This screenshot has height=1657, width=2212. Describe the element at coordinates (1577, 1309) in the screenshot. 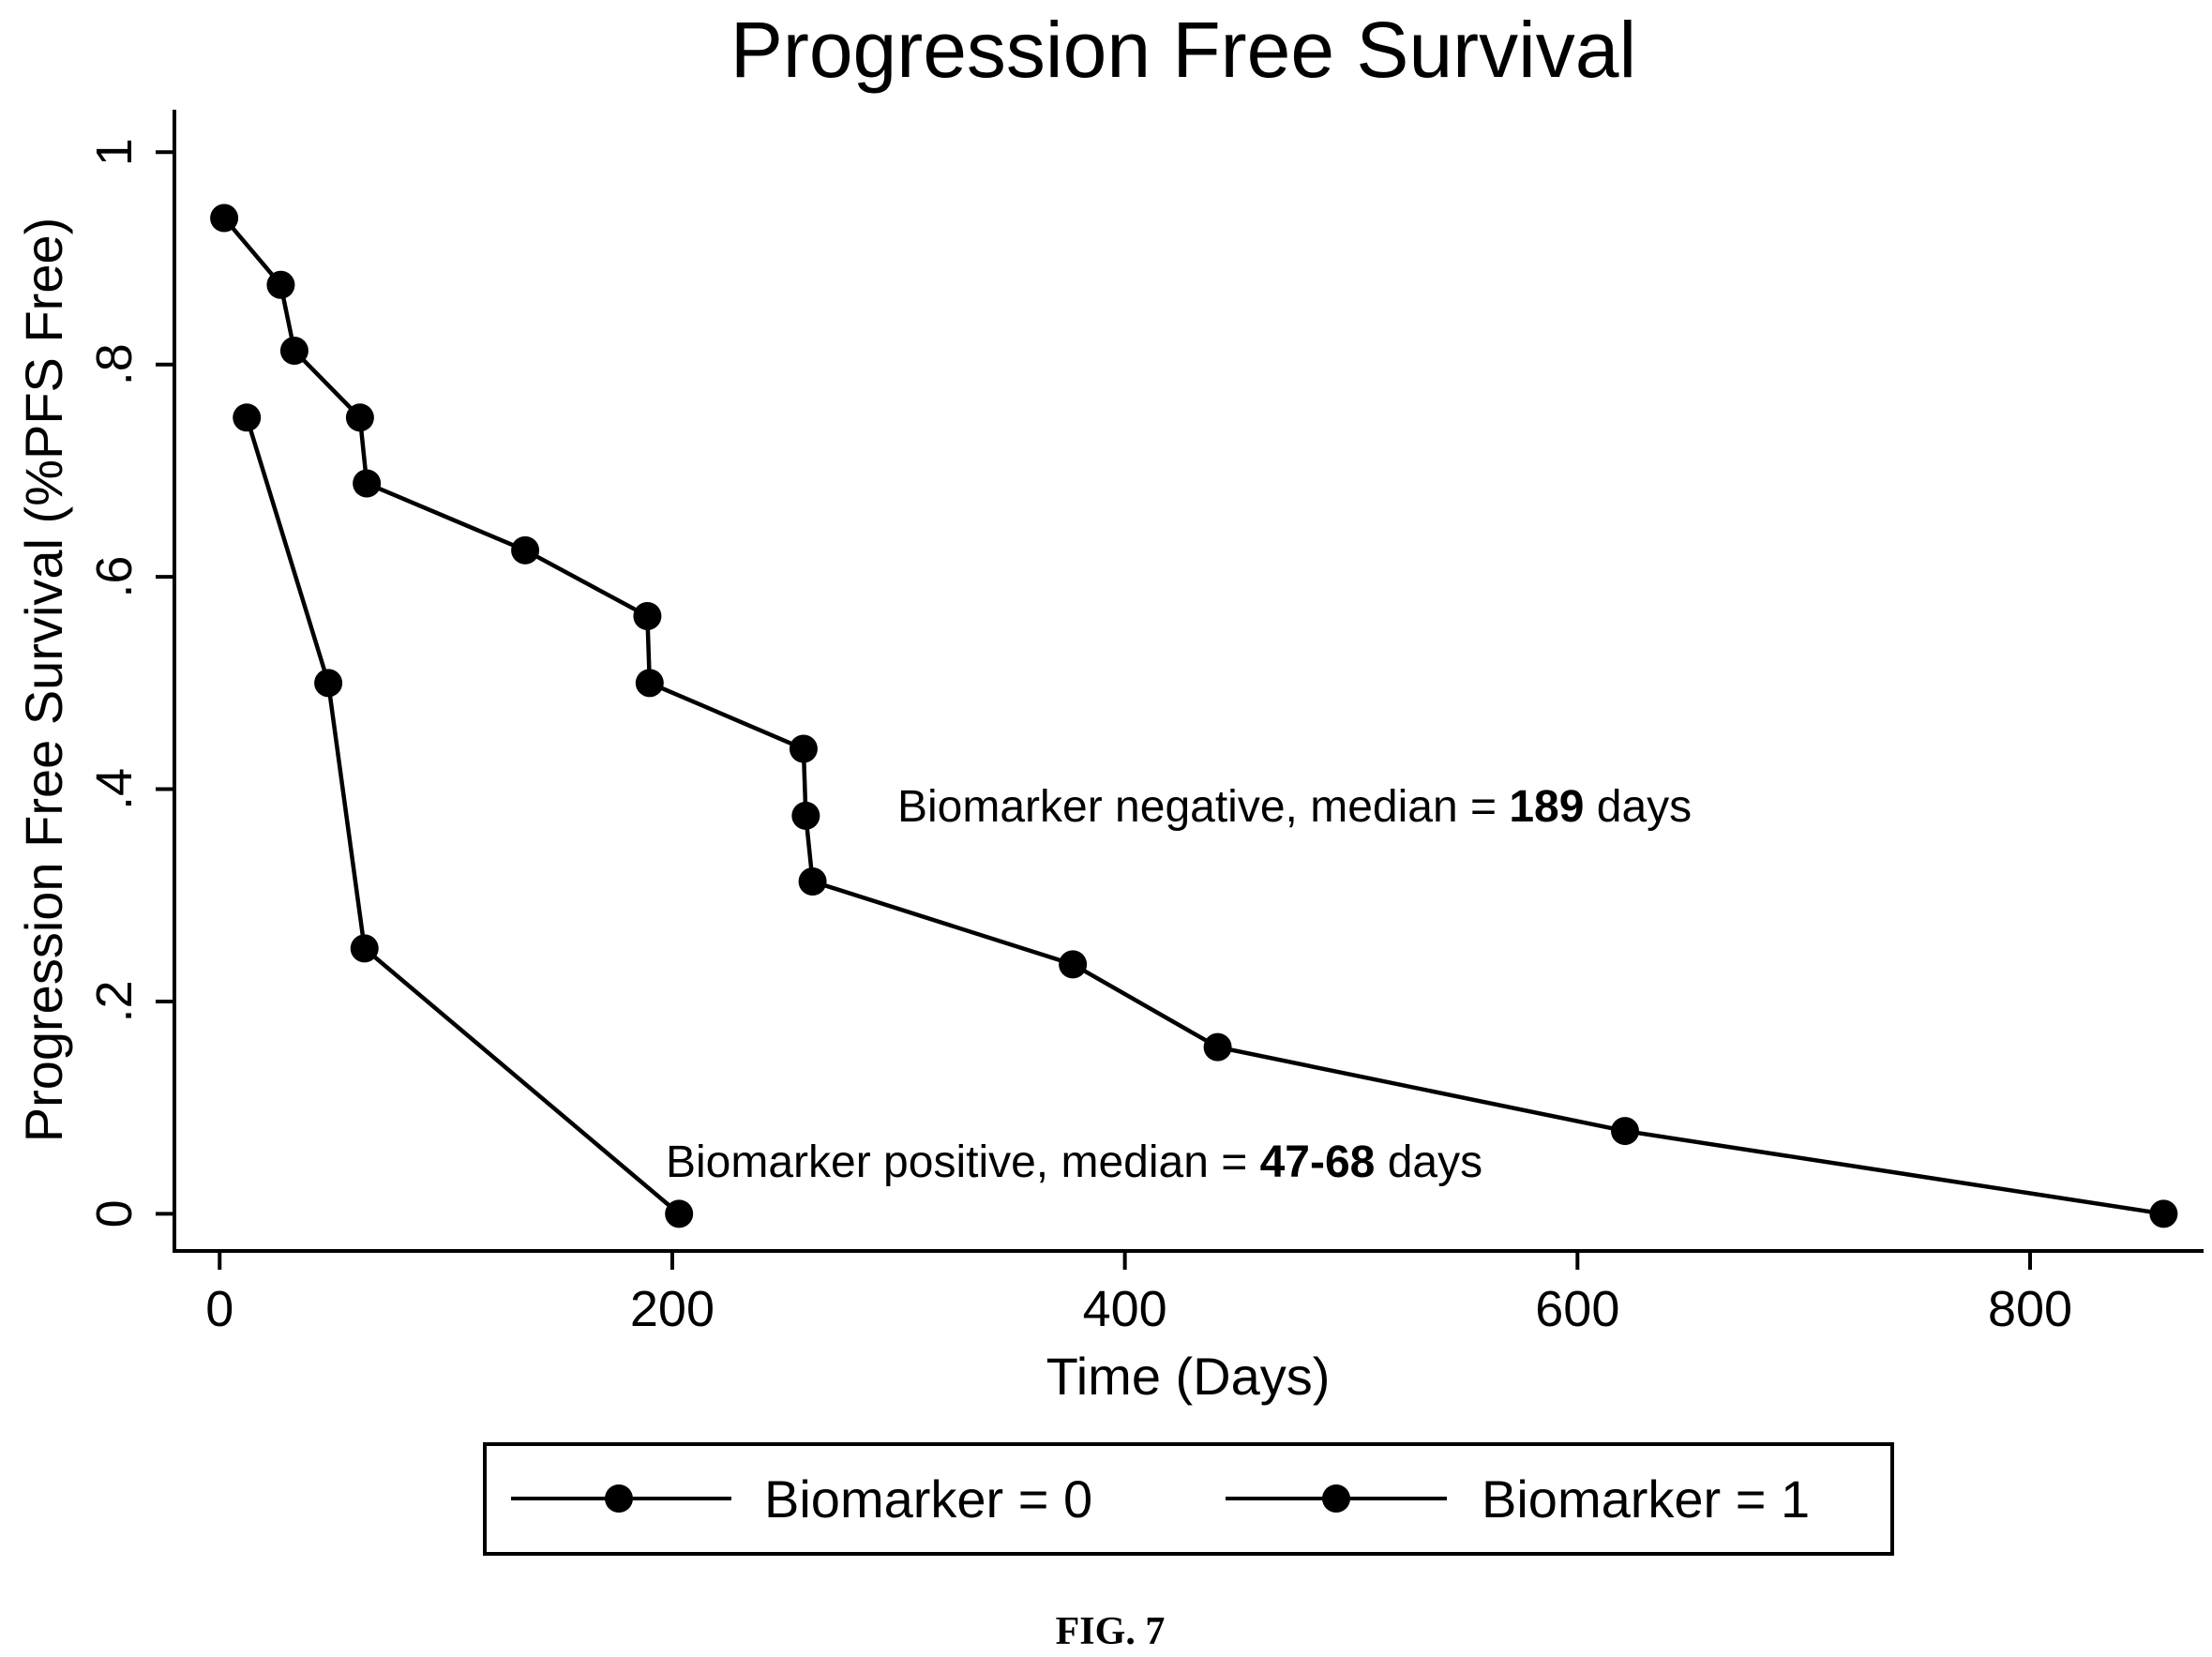

I see `x-tick-label: 600` at that location.